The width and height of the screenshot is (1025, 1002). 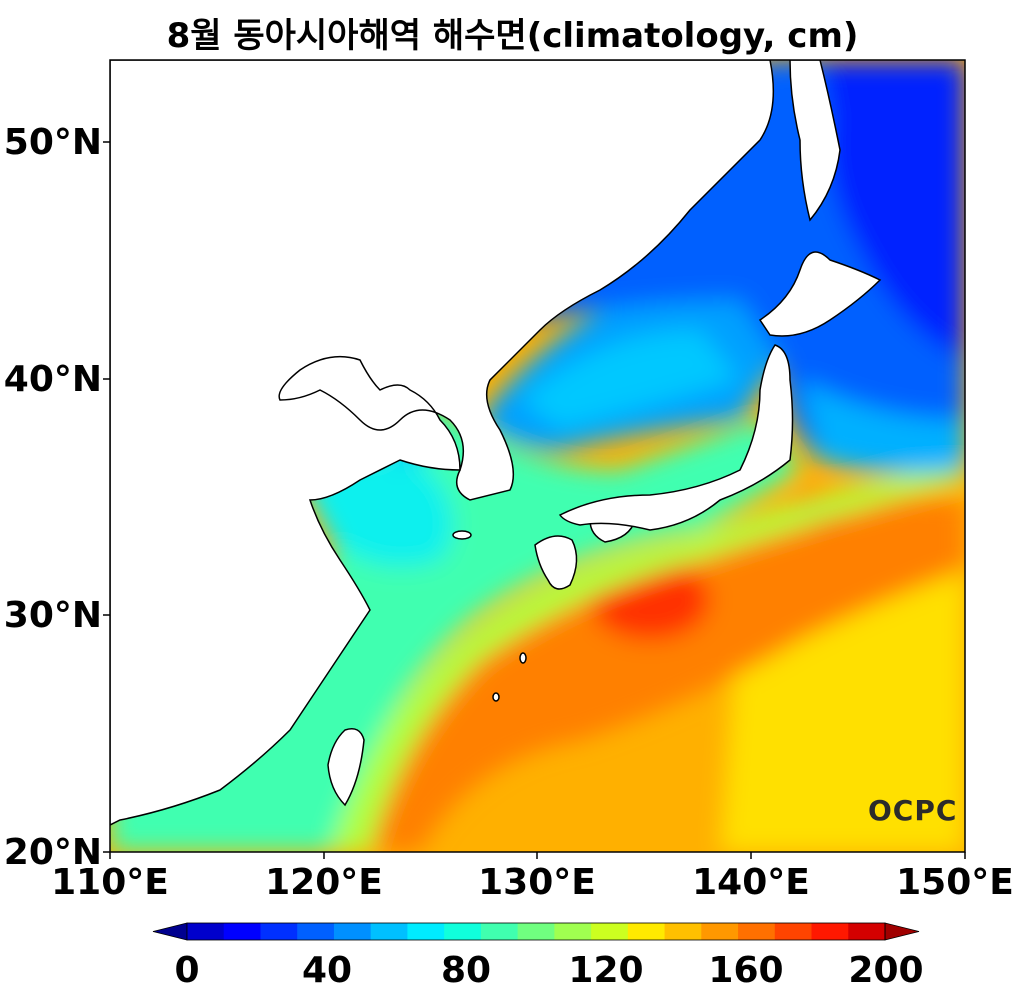 I want to click on x-tick-label: 120°E, so click(x=324, y=882).